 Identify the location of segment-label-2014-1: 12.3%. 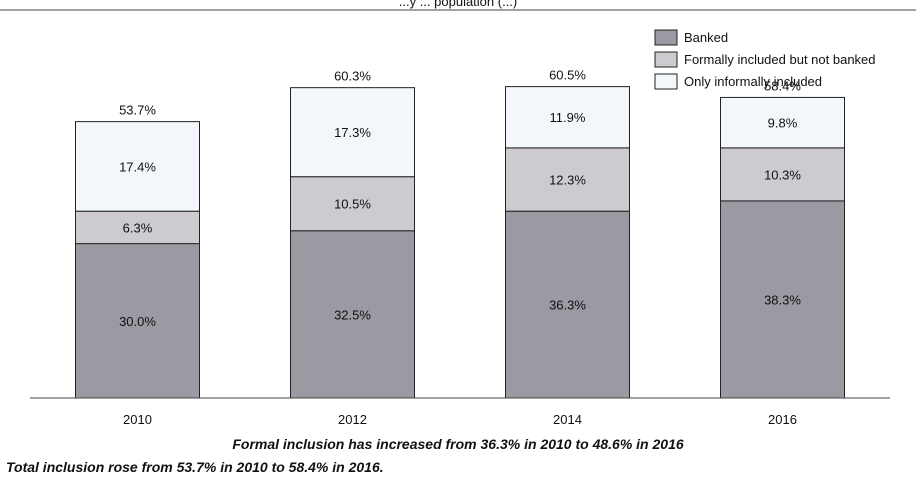
(567, 180).